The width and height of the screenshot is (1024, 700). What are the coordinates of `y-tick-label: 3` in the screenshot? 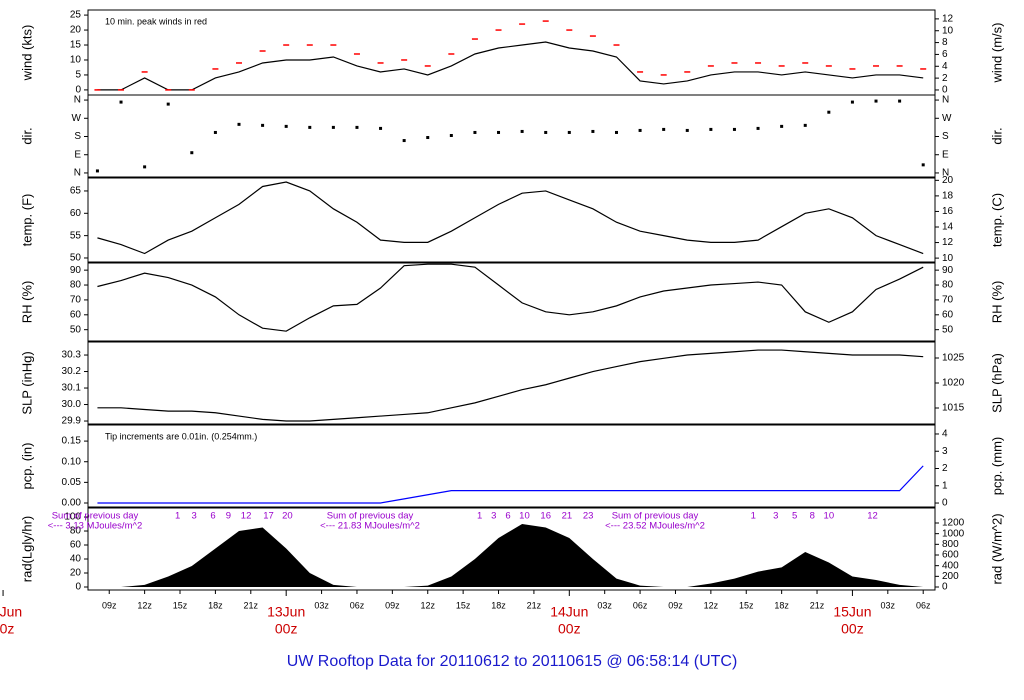 It's located at (945, 451).